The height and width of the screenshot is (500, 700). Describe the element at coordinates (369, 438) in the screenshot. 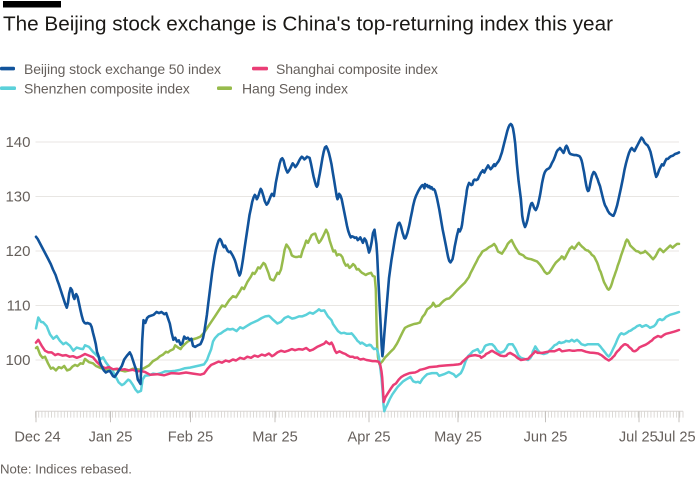

I see `svg-text: Apr 25` at that location.